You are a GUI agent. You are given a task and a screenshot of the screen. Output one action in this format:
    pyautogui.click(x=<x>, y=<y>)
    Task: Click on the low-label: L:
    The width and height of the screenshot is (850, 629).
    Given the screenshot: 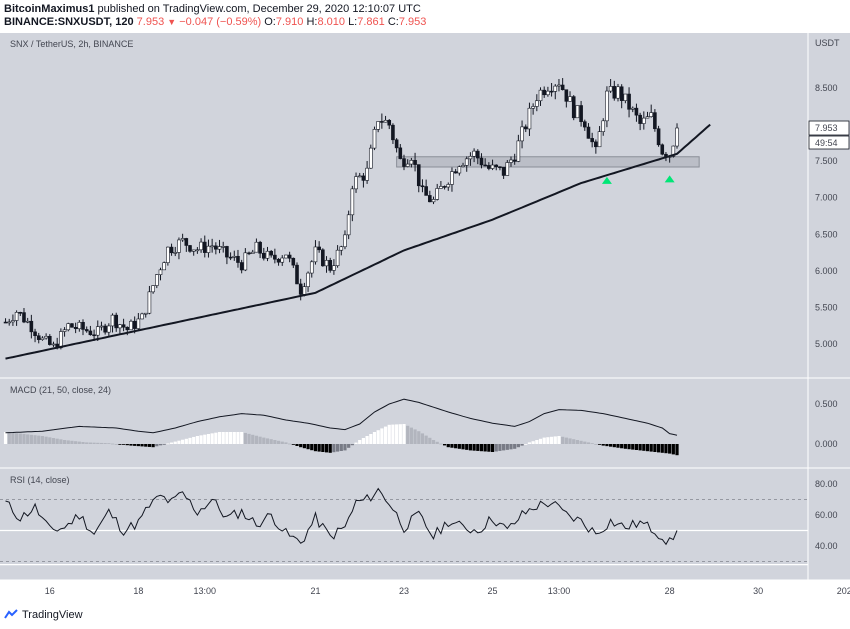 What is the action you would take?
    pyautogui.click(x=353, y=22)
    